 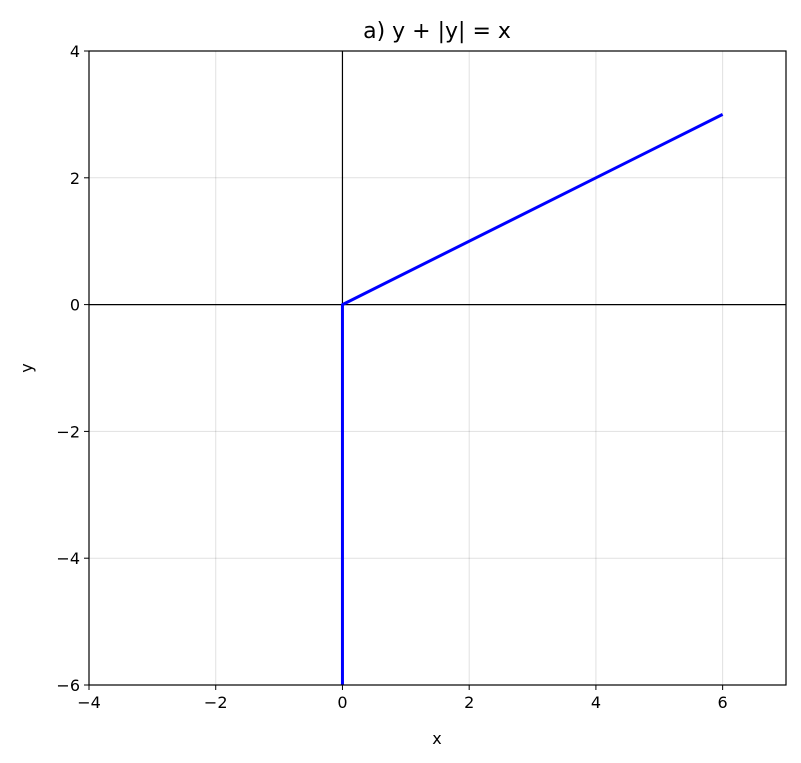 I want to click on x-tick-label: 4, so click(x=596, y=702).